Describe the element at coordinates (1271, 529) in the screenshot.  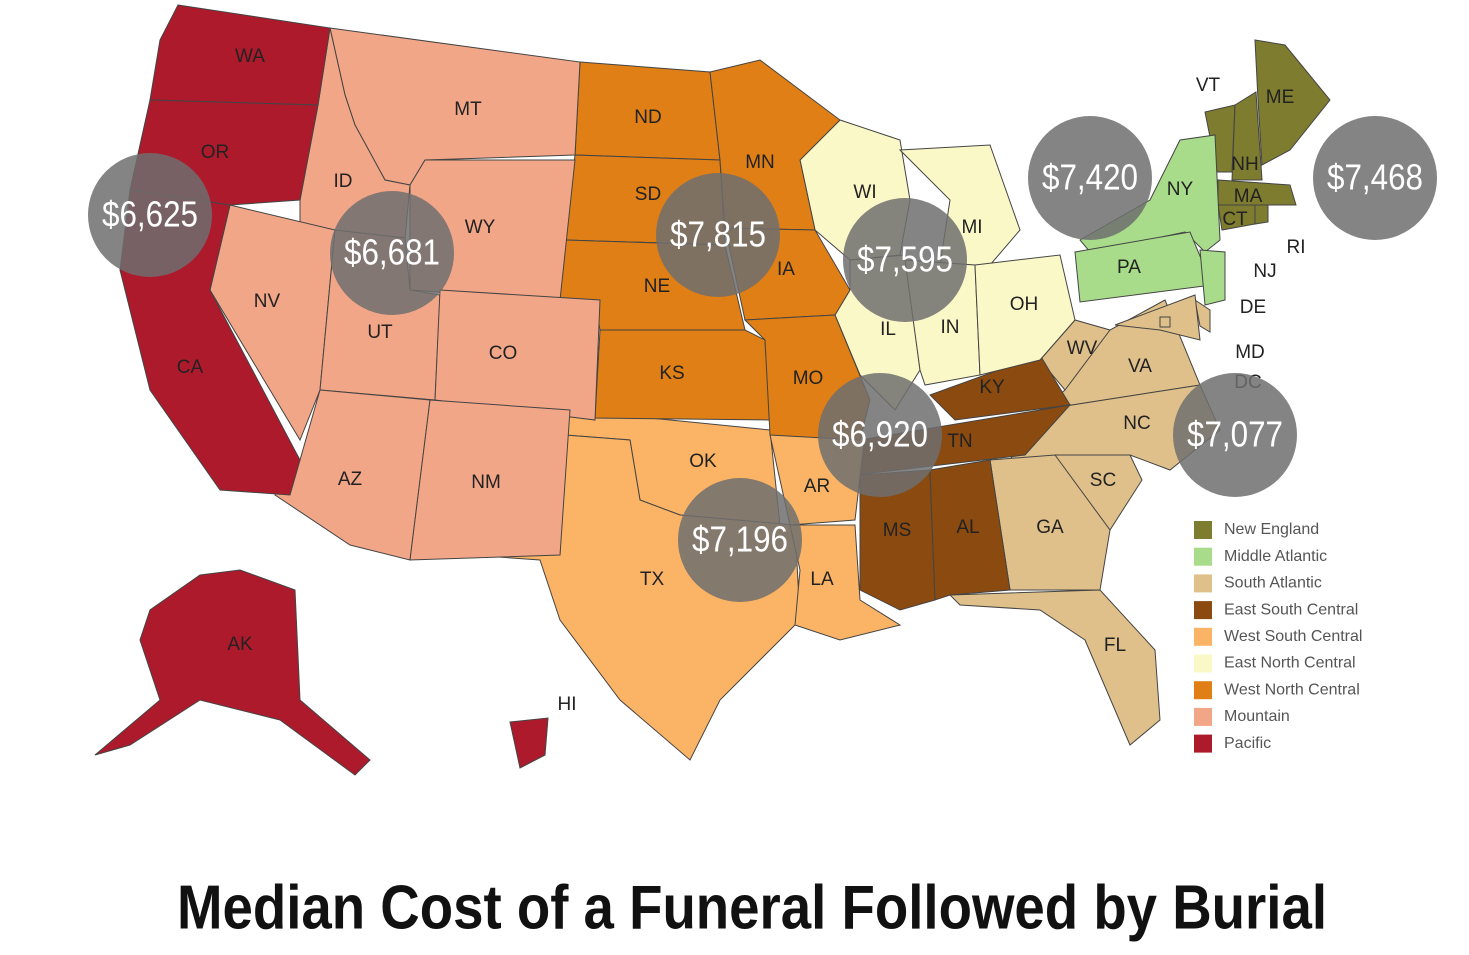
I see `legend-label: New England` at that location.